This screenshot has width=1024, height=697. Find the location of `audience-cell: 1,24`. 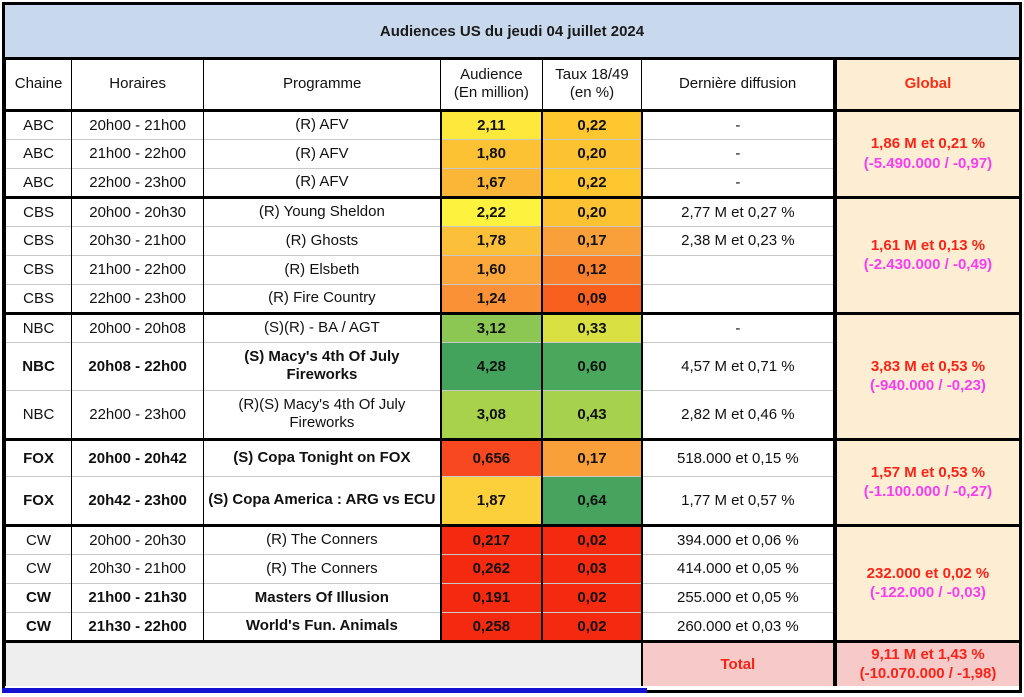

audience-cell: 1,24 is located at coordinates (491, 298).